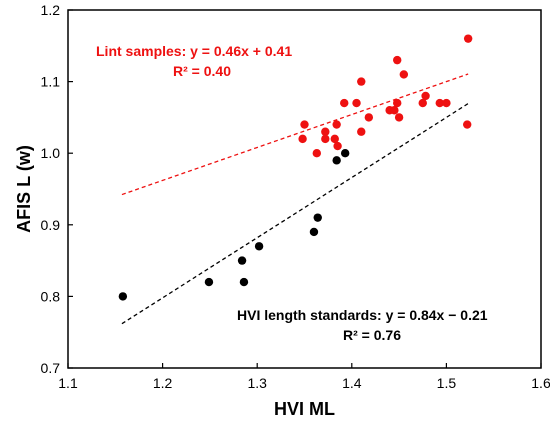  What do you see at coordinates (68, 383) in the screenshot?
I see `x-tick-label: 1.1` at bounding box center [68, 383].